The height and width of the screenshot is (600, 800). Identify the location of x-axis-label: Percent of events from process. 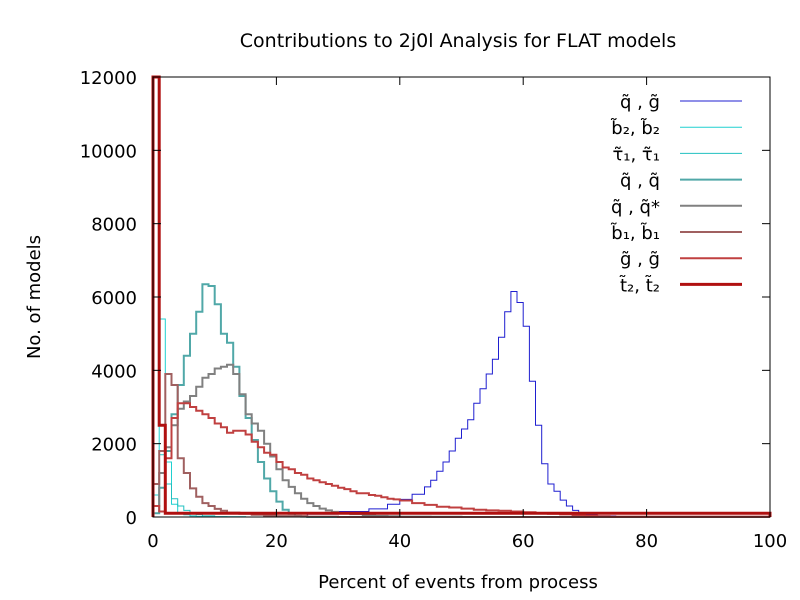
(458, 582).